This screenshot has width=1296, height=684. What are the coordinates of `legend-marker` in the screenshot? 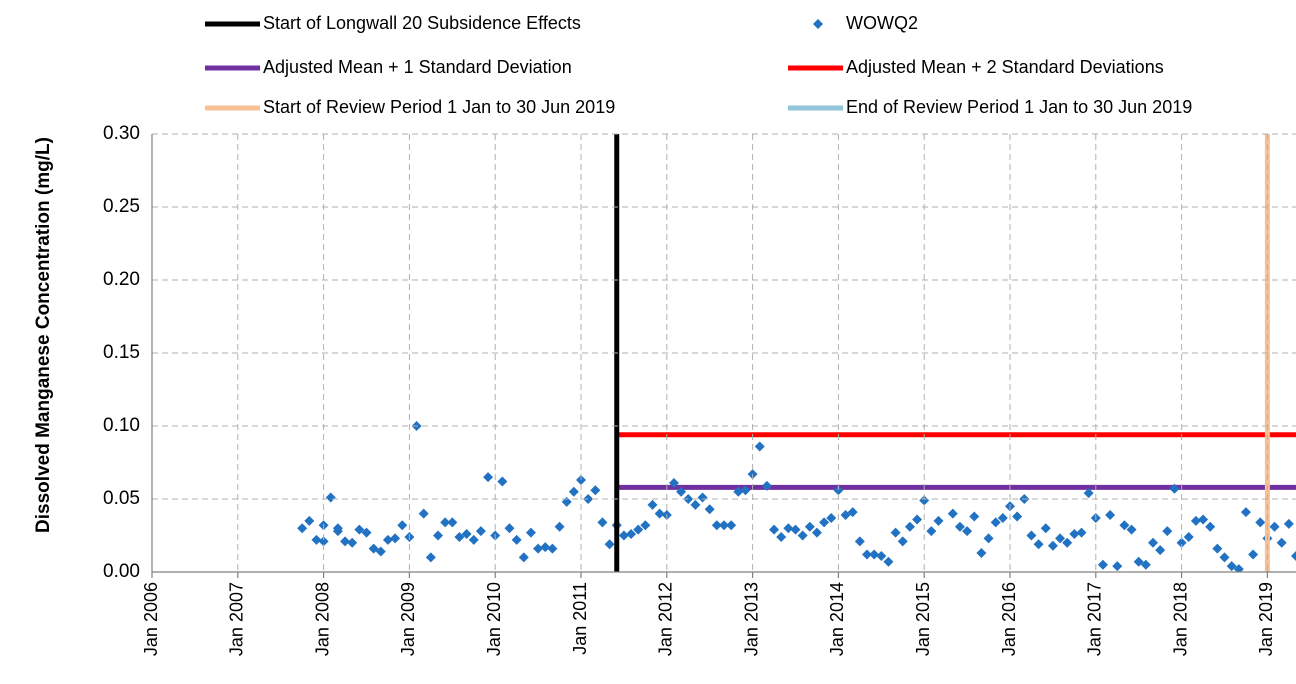 It's located at (818, 24).